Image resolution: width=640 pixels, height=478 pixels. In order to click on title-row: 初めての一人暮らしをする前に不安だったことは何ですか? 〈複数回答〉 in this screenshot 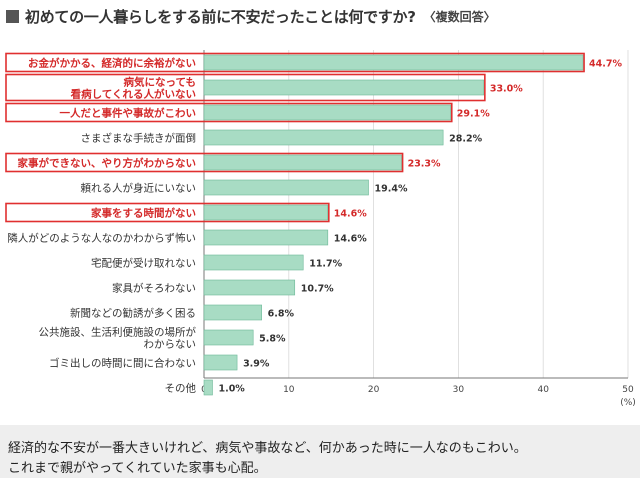, I will do `click(251, 16)`.